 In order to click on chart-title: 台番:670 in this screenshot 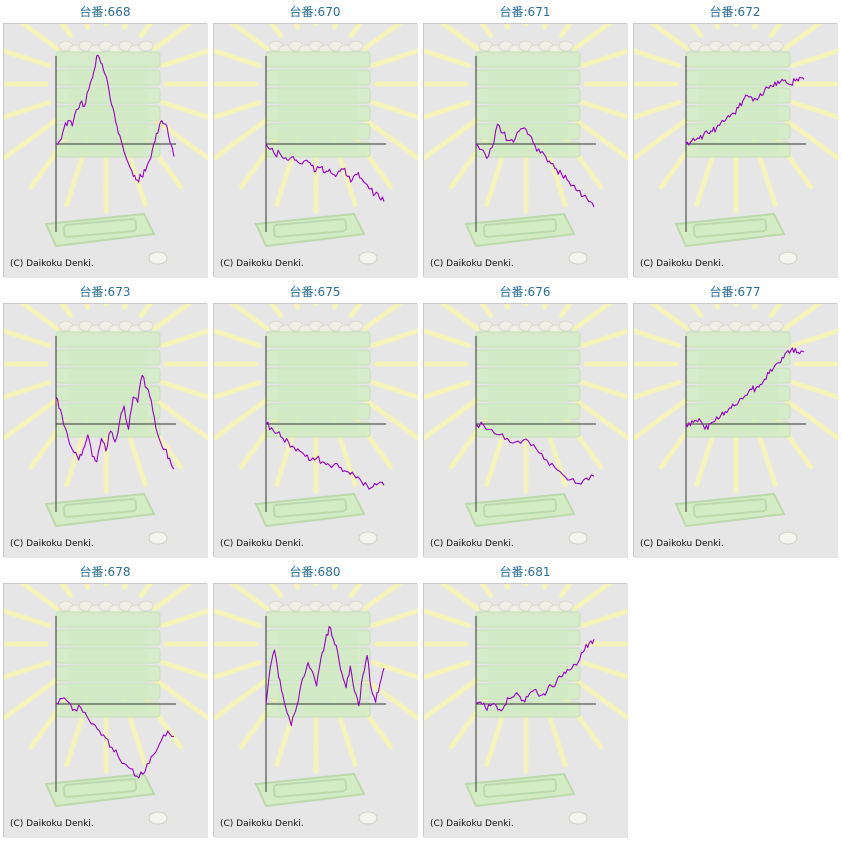, I will do `click(315, 12)`.